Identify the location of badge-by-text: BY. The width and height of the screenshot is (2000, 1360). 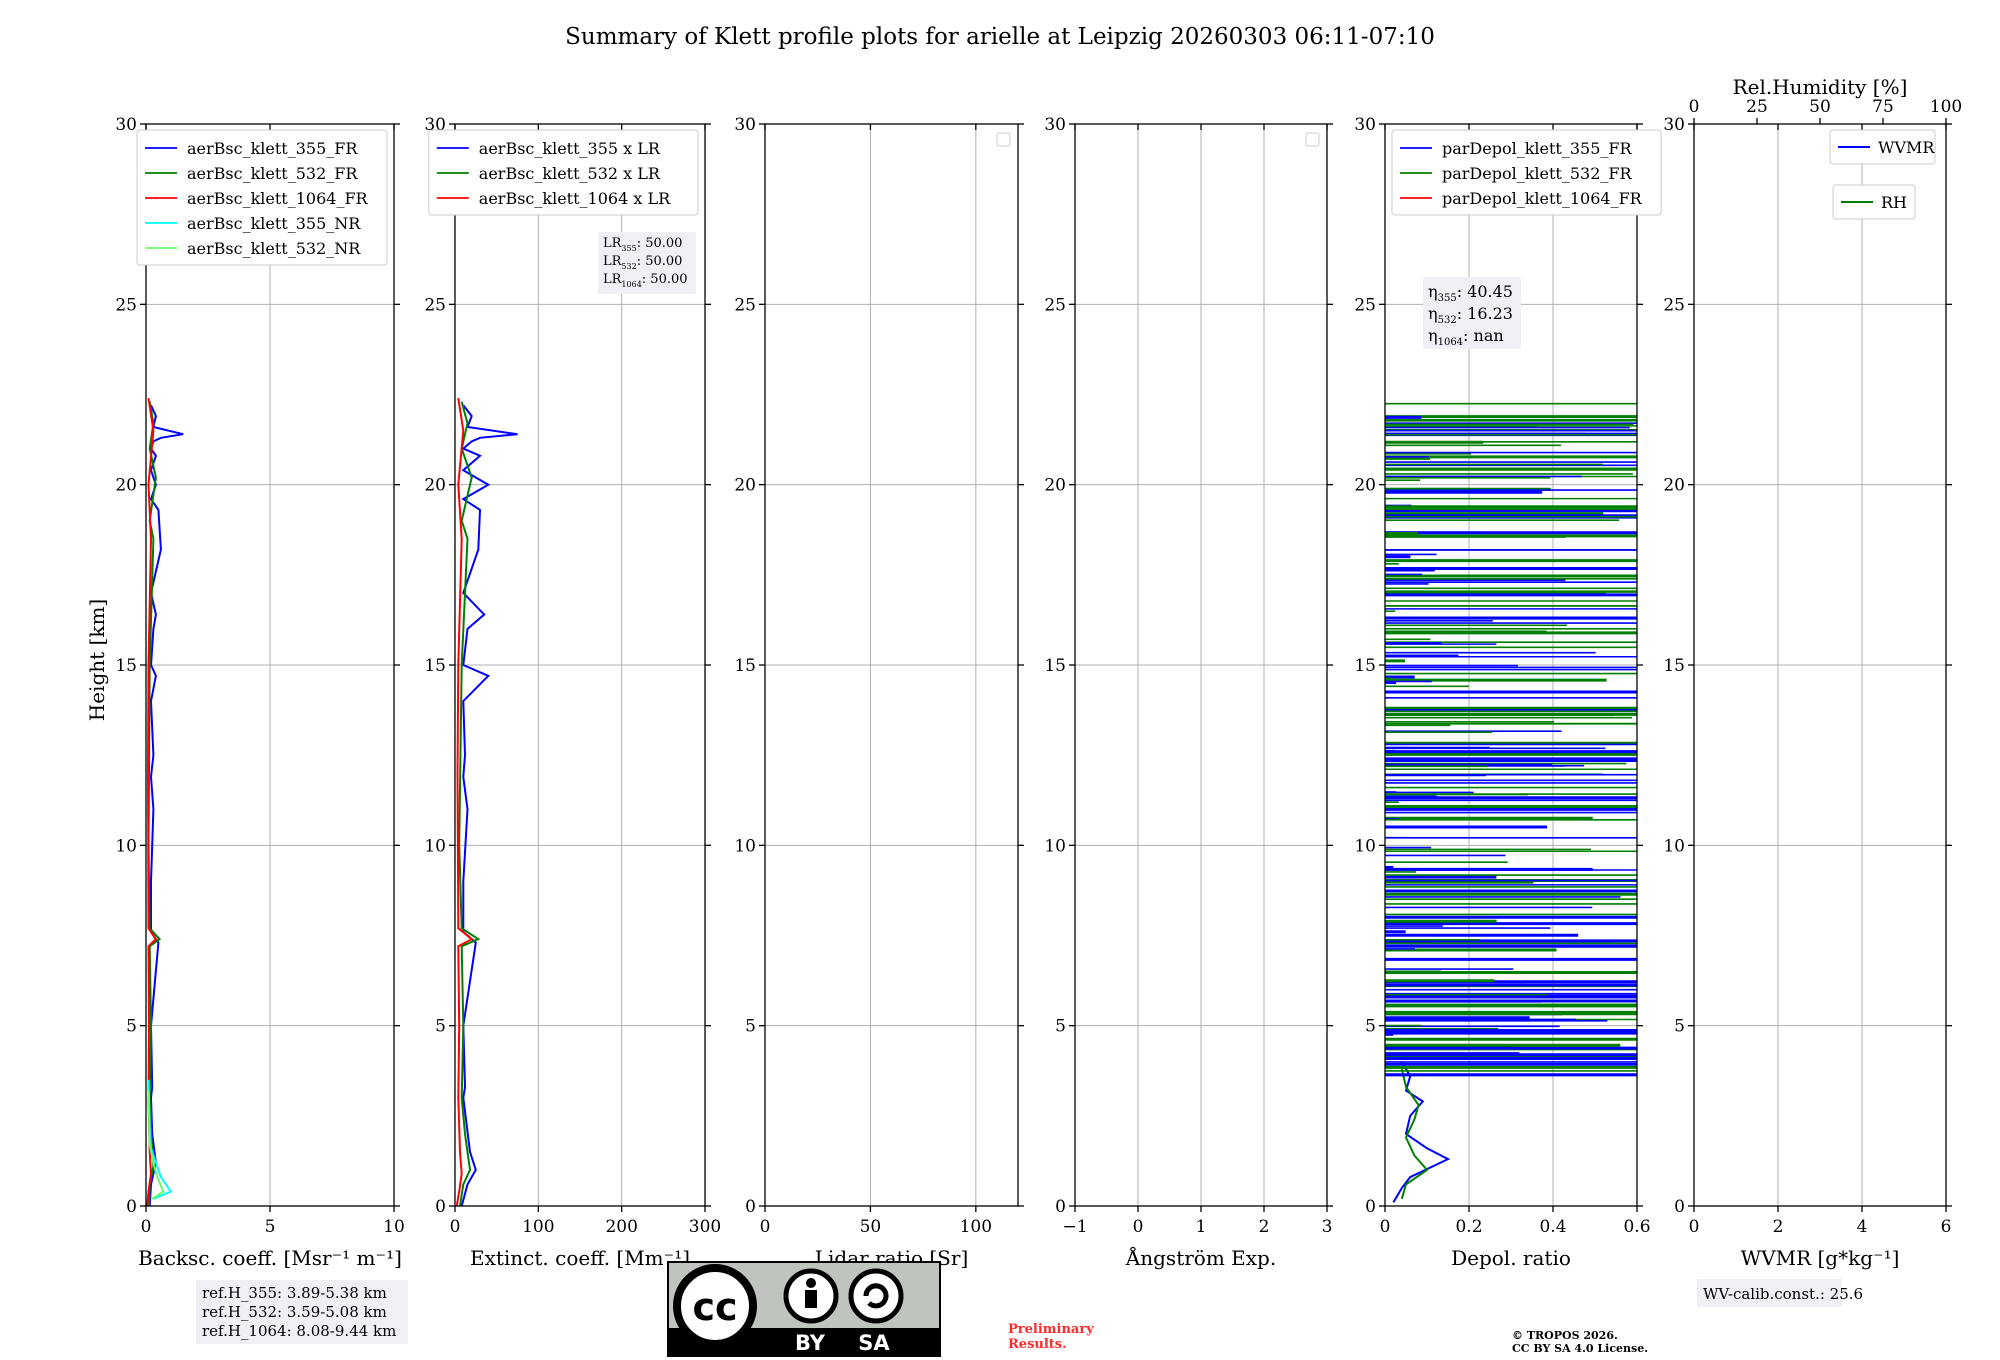
(810, 1343).